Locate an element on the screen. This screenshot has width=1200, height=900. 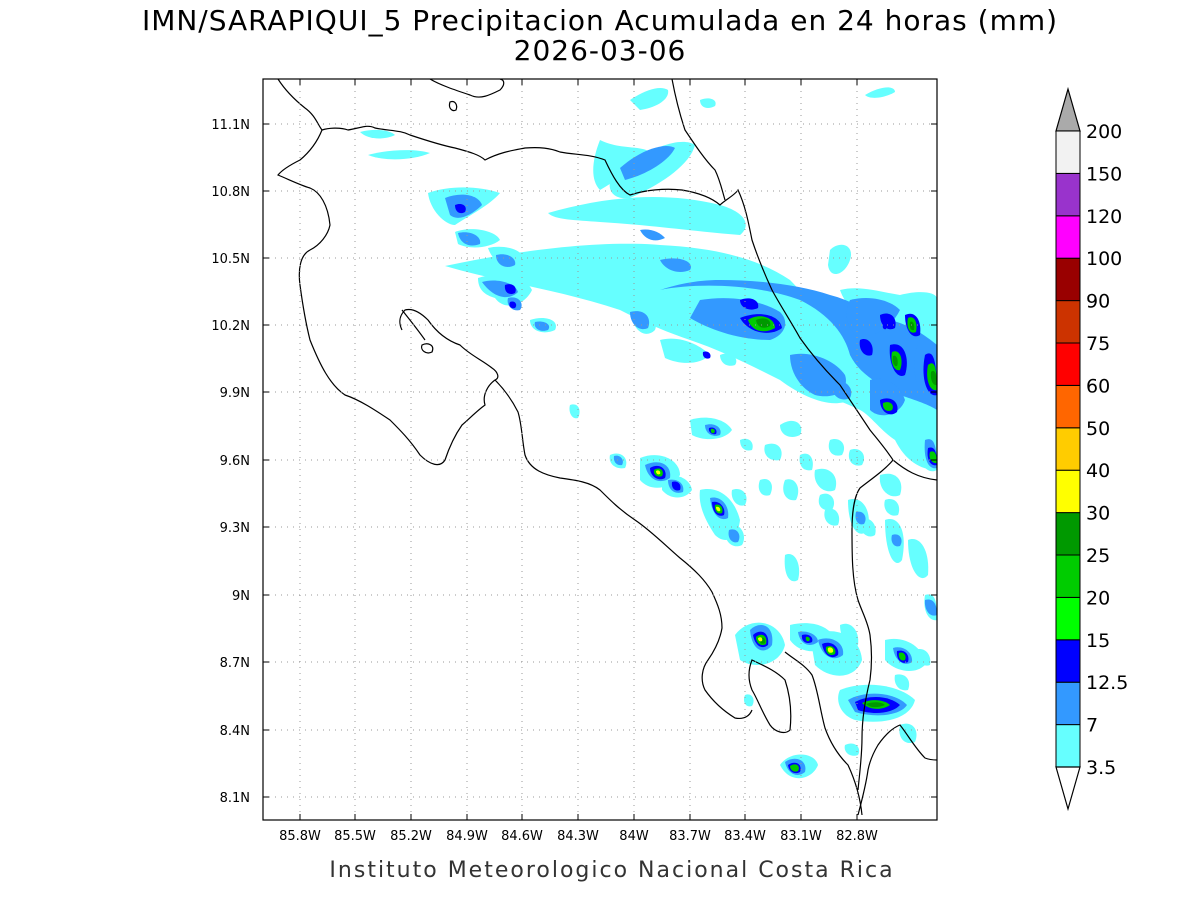
lat-tick-label: 8.4N is located at coordinates (235, 731).